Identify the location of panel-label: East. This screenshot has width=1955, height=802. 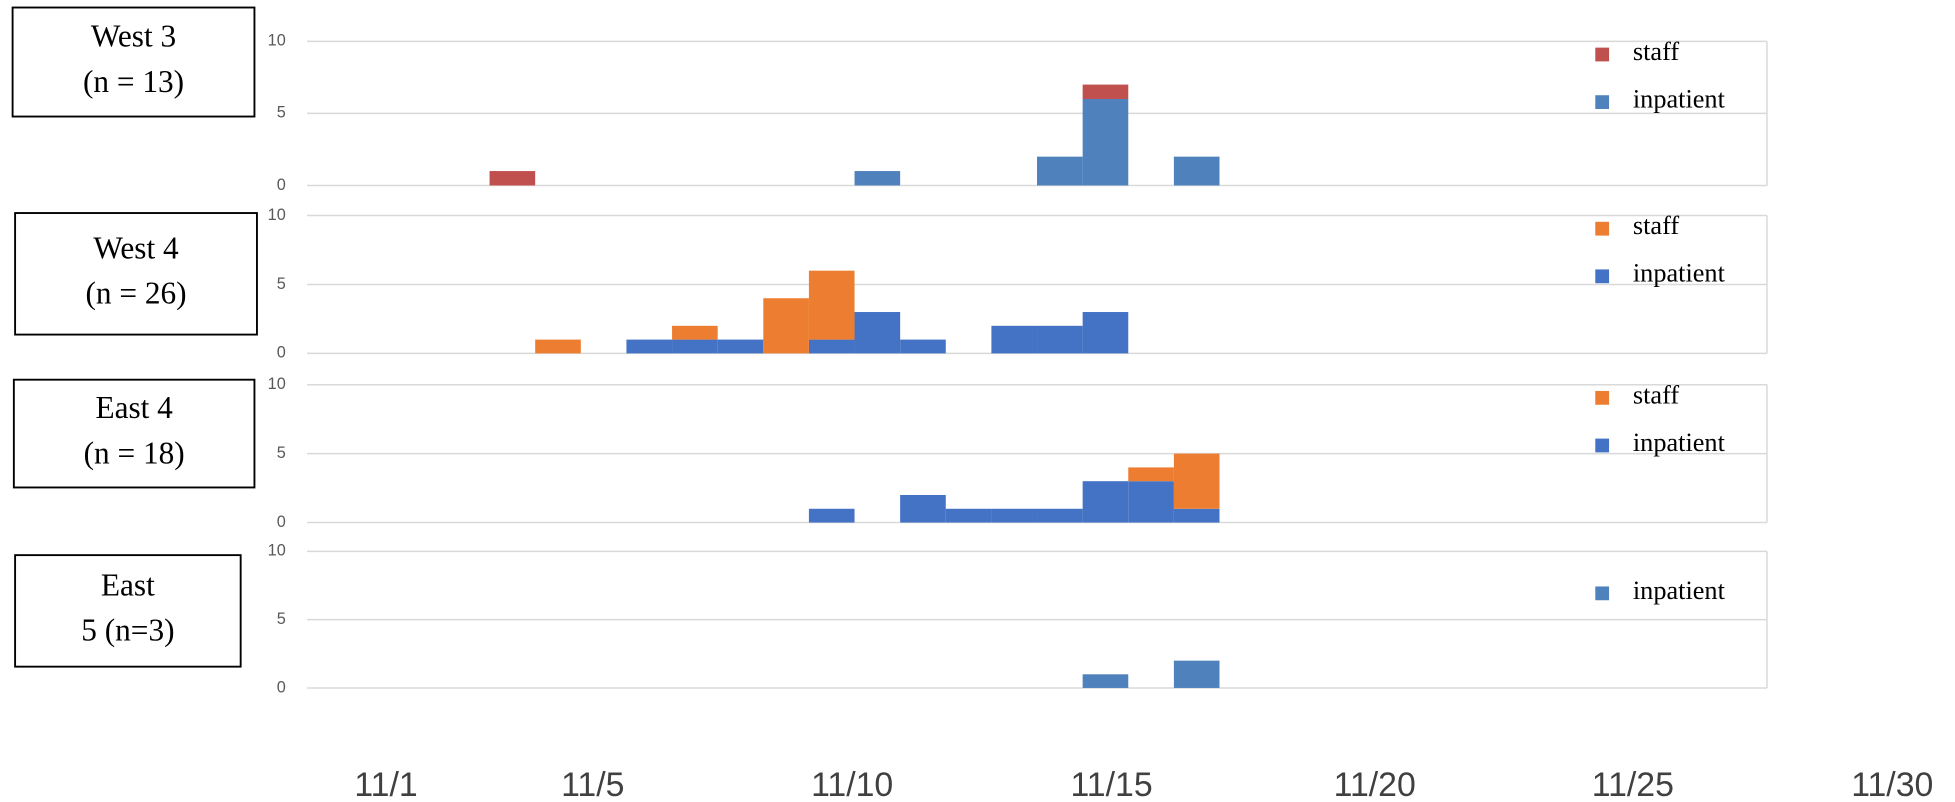
(128, 585).